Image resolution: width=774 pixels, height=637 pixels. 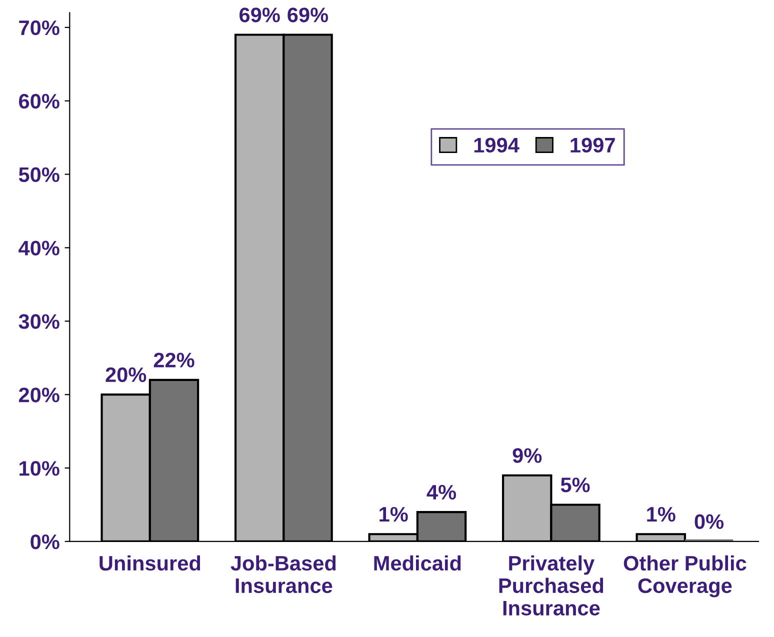 I want to click on x-tick-label: Other Public Coverage, so click(x=685, y=576).